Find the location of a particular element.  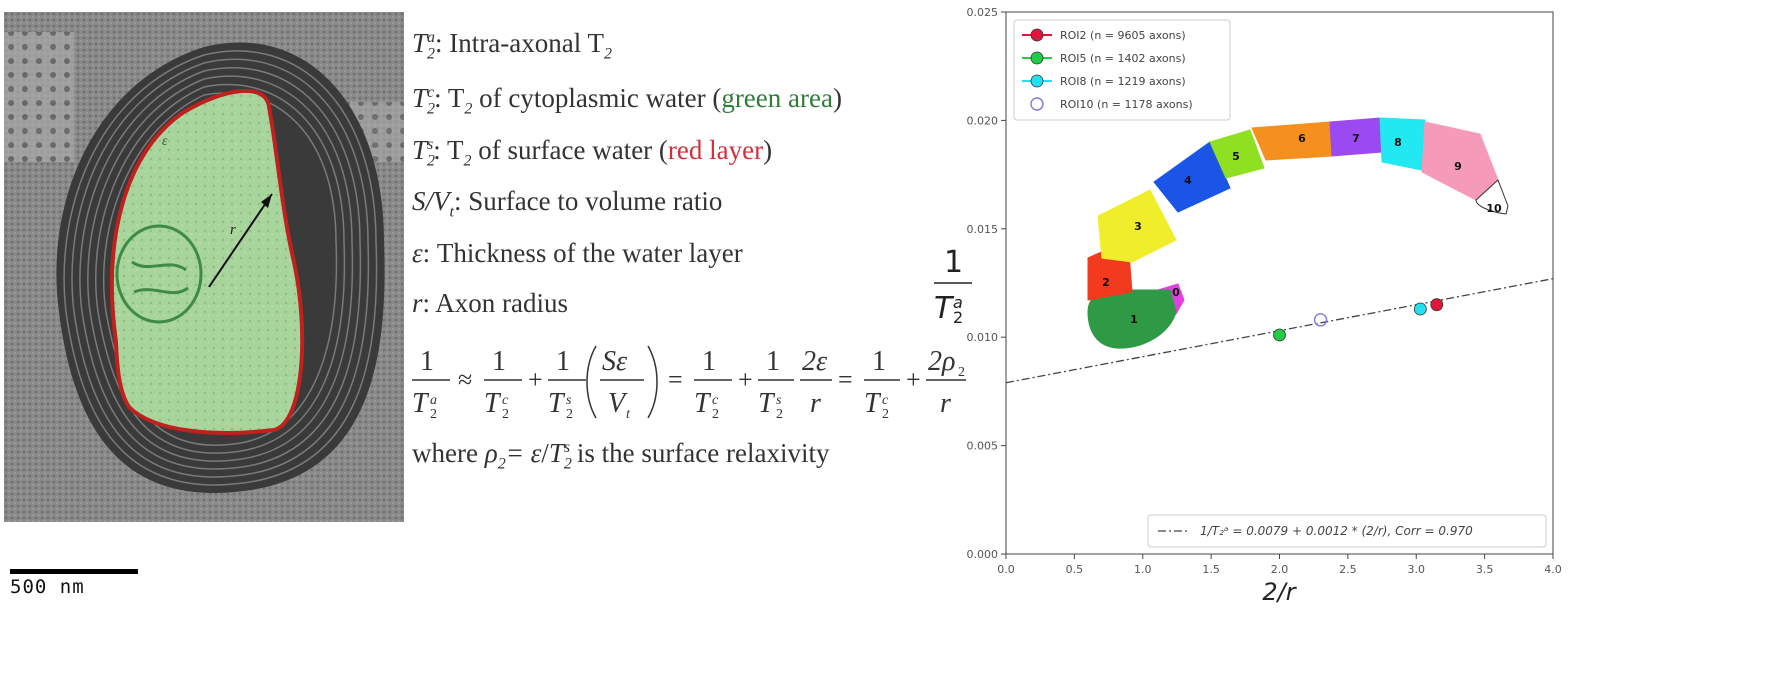

x-axis: 0.0 0.5 1.0 1.5 2.0 2.5 3.0 3.5 4.0 is located at coordinates (1279, 565).